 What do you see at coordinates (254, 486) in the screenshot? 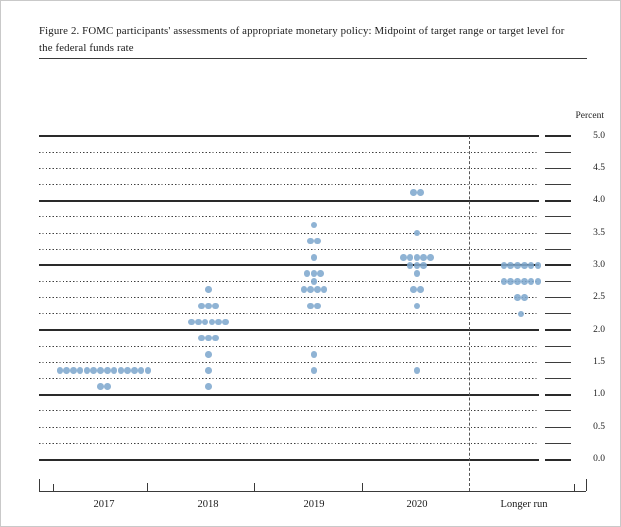
I see `x-axis-year-separator-tick` at bounding box center [254, 486].